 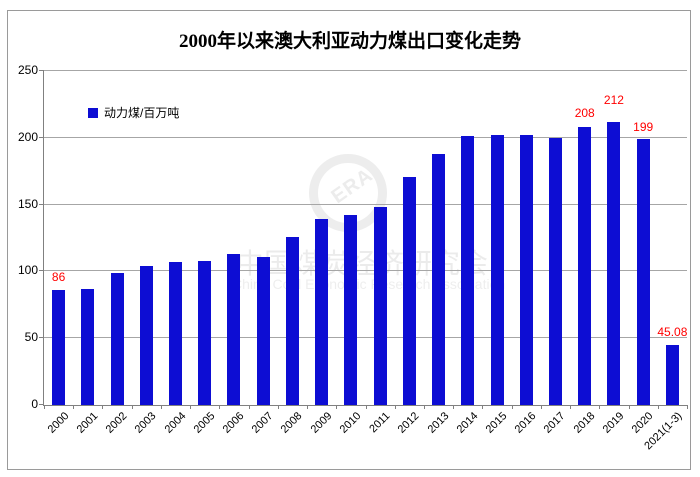 What do you see at coordinates (349, 41) in the screenshot?
I see `chart-title: 2000年以来澳大利亚动力煤出口变化走势` at bounding box center [349, 41].